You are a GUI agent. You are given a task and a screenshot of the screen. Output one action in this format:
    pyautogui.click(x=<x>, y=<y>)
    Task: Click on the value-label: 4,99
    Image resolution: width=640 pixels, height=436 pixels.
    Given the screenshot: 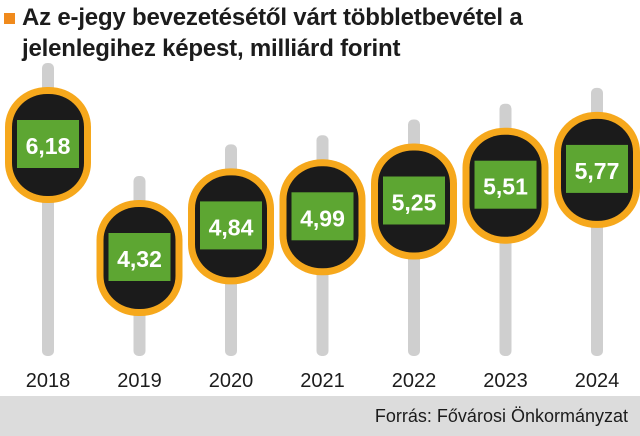 What is the action you would take?
    pyautogui.click(x=322, y=218)
    